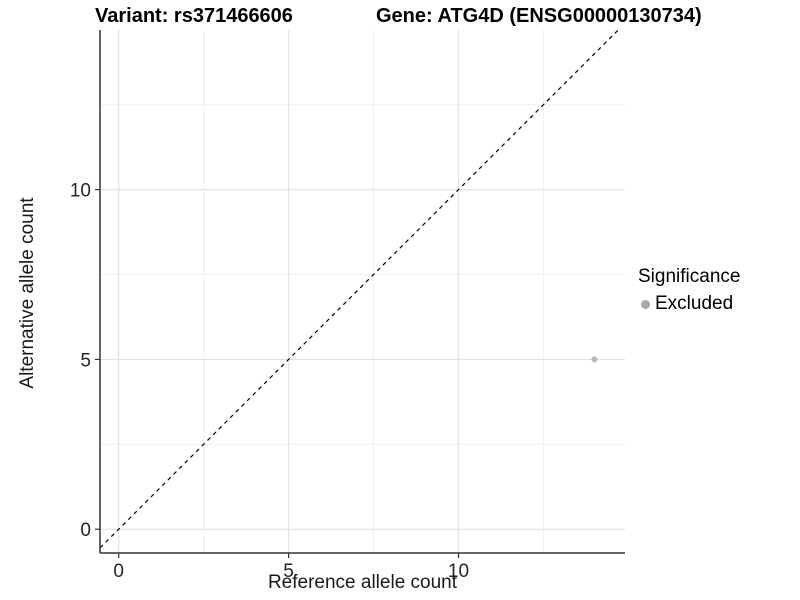 The height and width of the screenshot is (600, 800). Describe the element at coordinates (27, 293) in the screenshot. I see `y-axis-title: Alternative allele count` at that location.